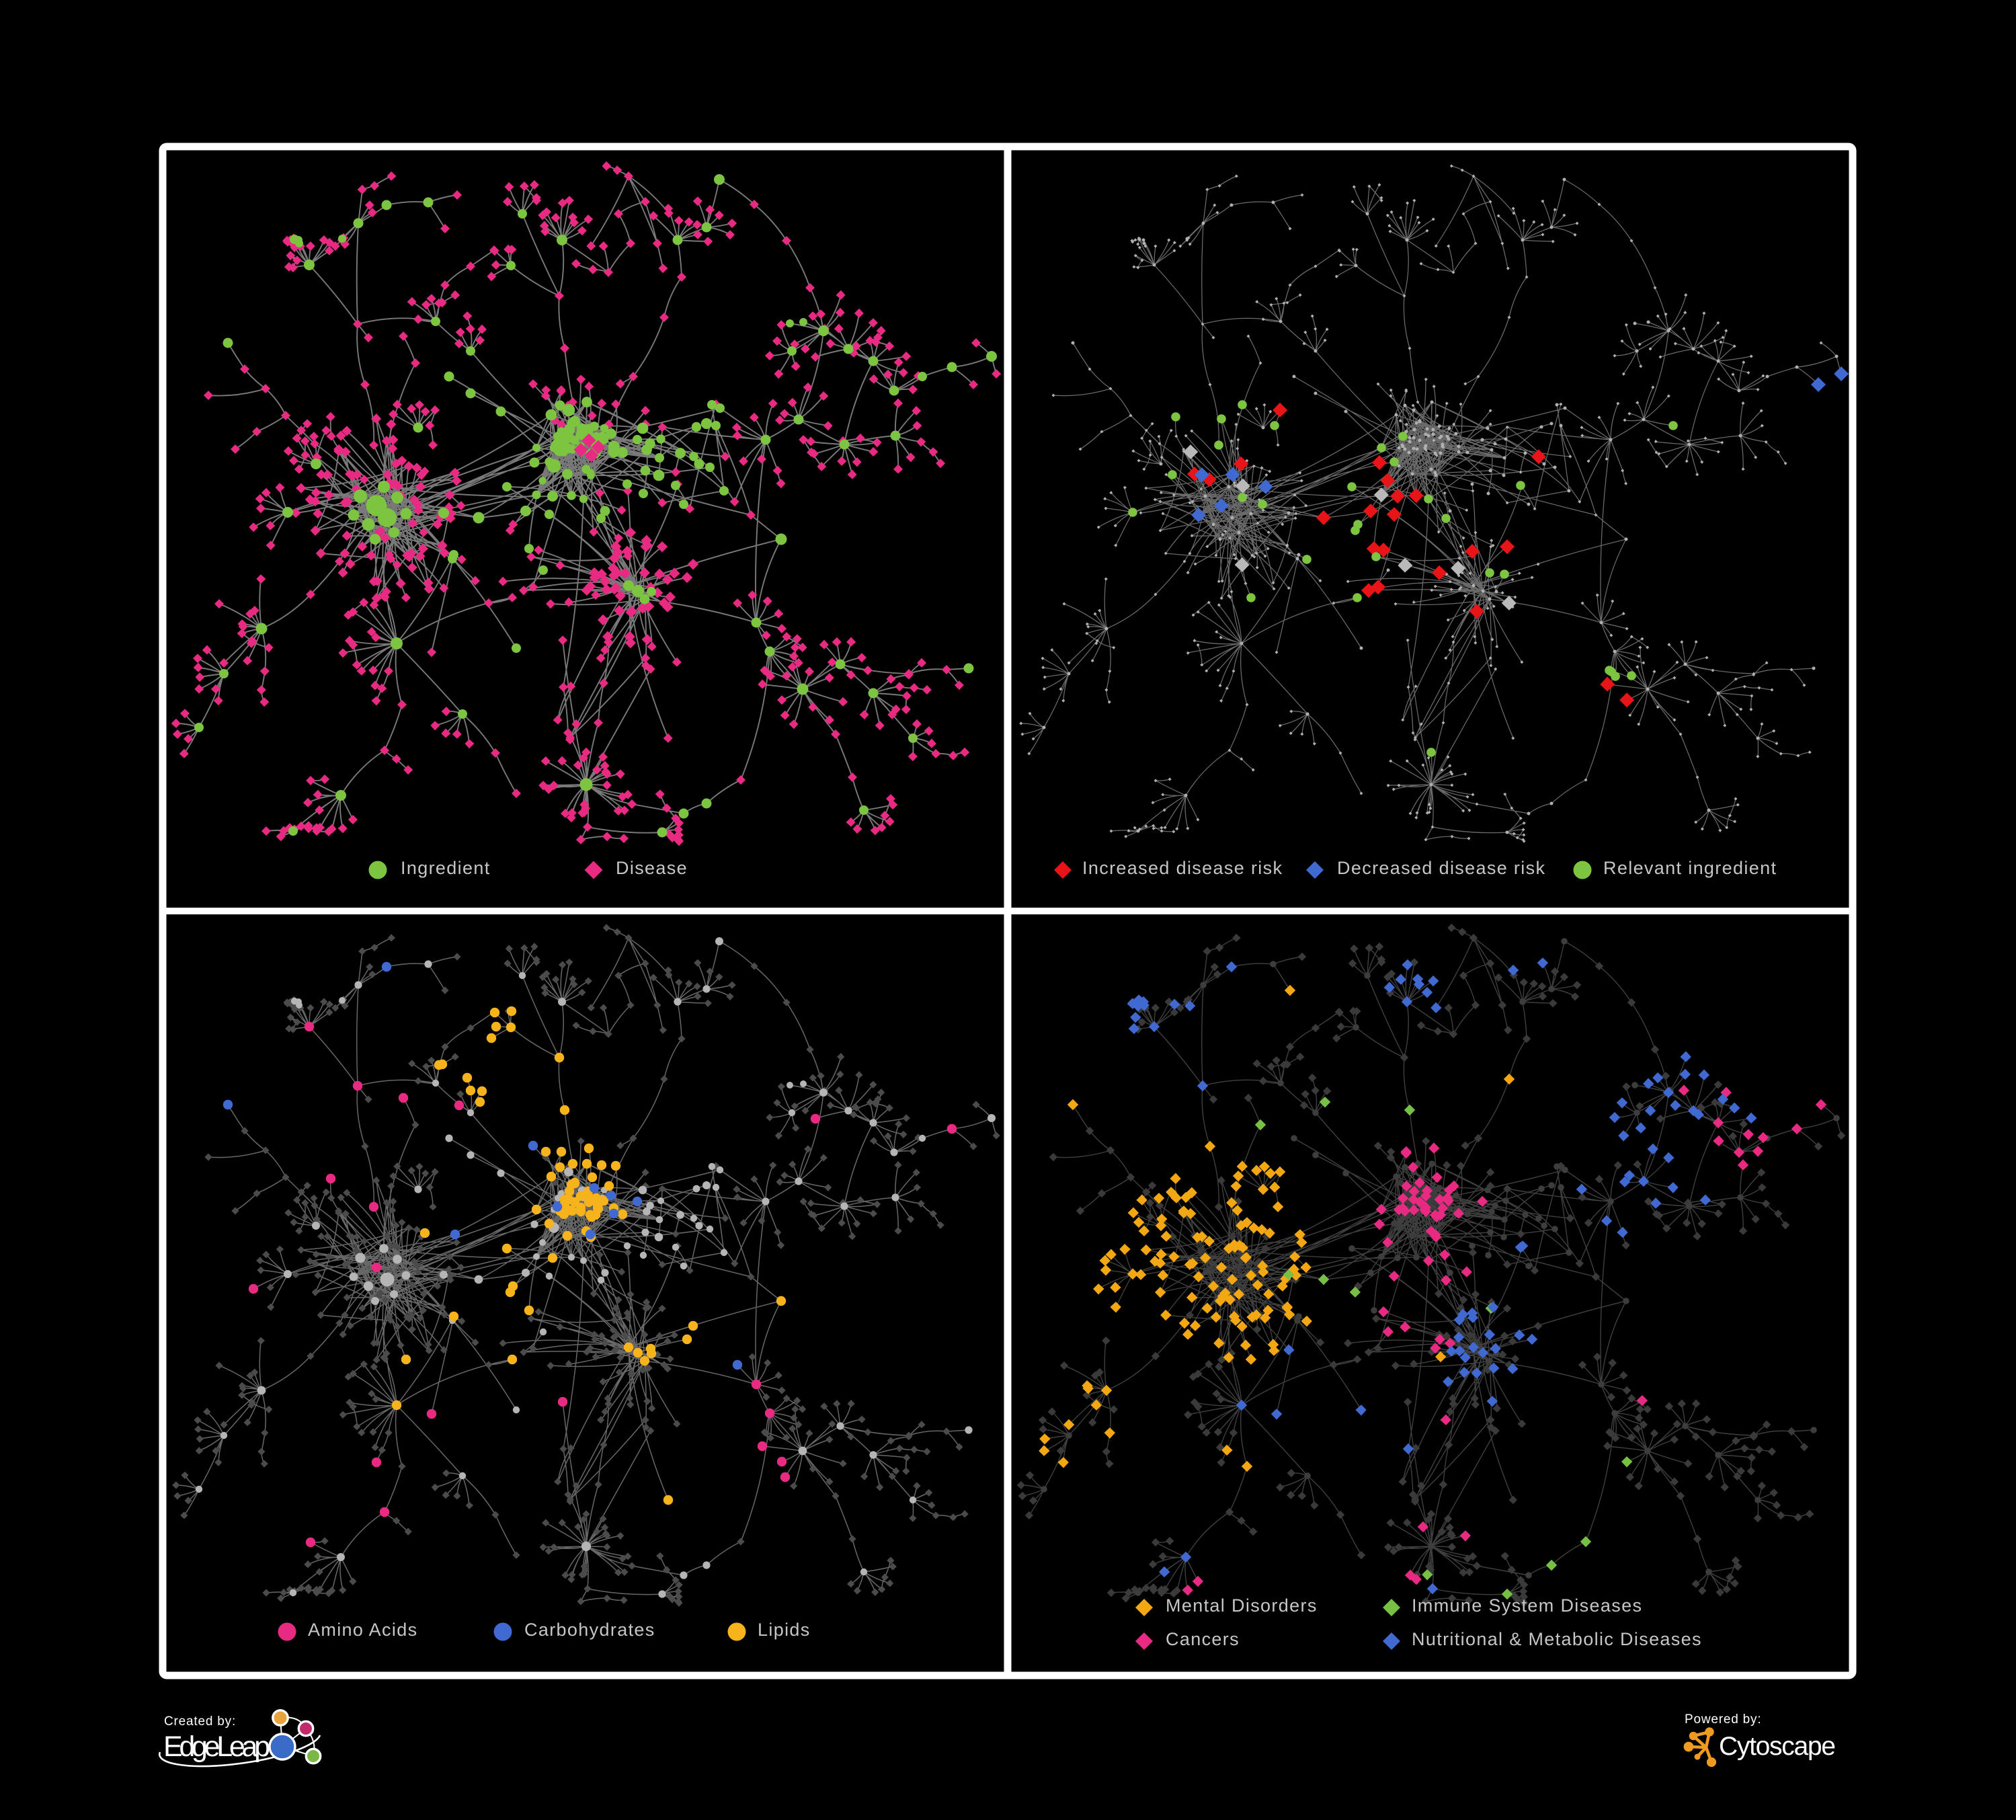 The width and height of the screenshot is (2016, 1820). Describe the element at coordinates (1527, 1605) in the screenshot. I see `svg-text: Immune System Diseases` at that location.